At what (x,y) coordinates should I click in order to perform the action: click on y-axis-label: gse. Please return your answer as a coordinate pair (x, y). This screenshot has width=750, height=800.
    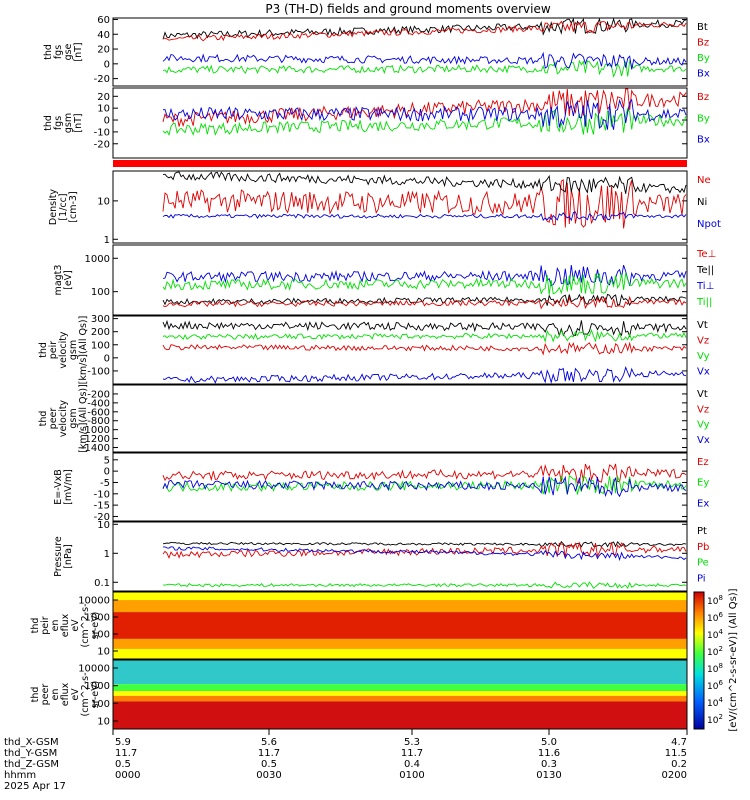
    Looking at the image, I should click on (68, 51).